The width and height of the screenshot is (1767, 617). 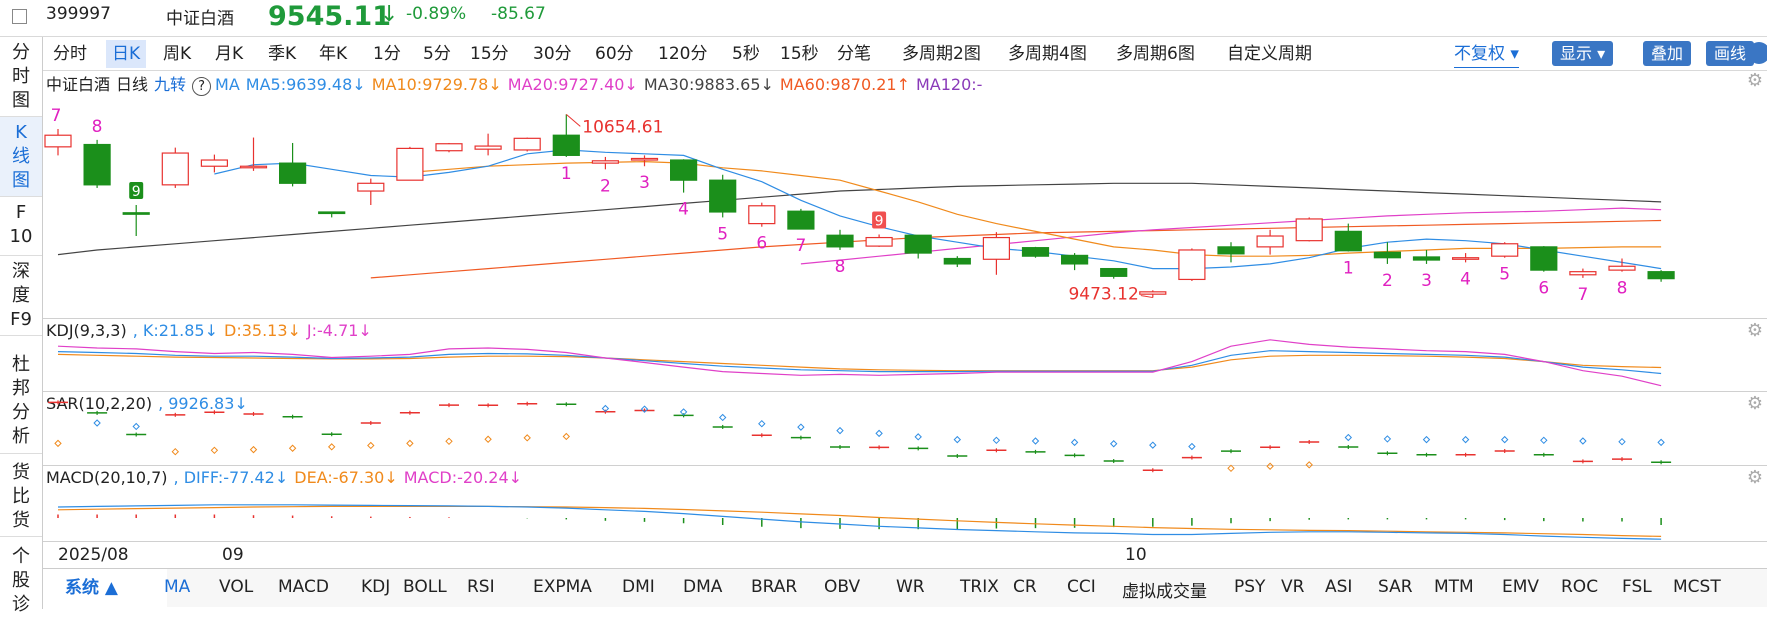 I want to click on indicator-tab-psy: PSY, so click(x=1250, y=587).